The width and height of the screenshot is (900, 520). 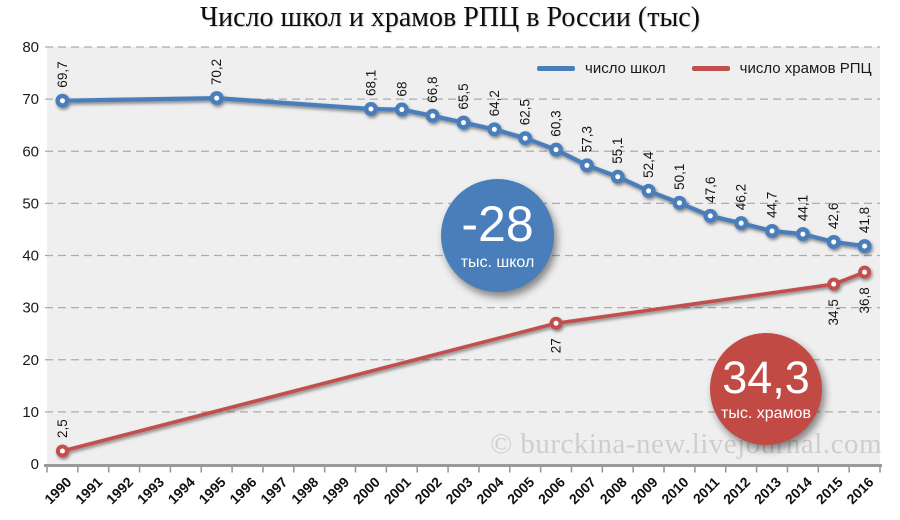 I want to click on x-axis-label: 1996, so click(x=242, y=490).